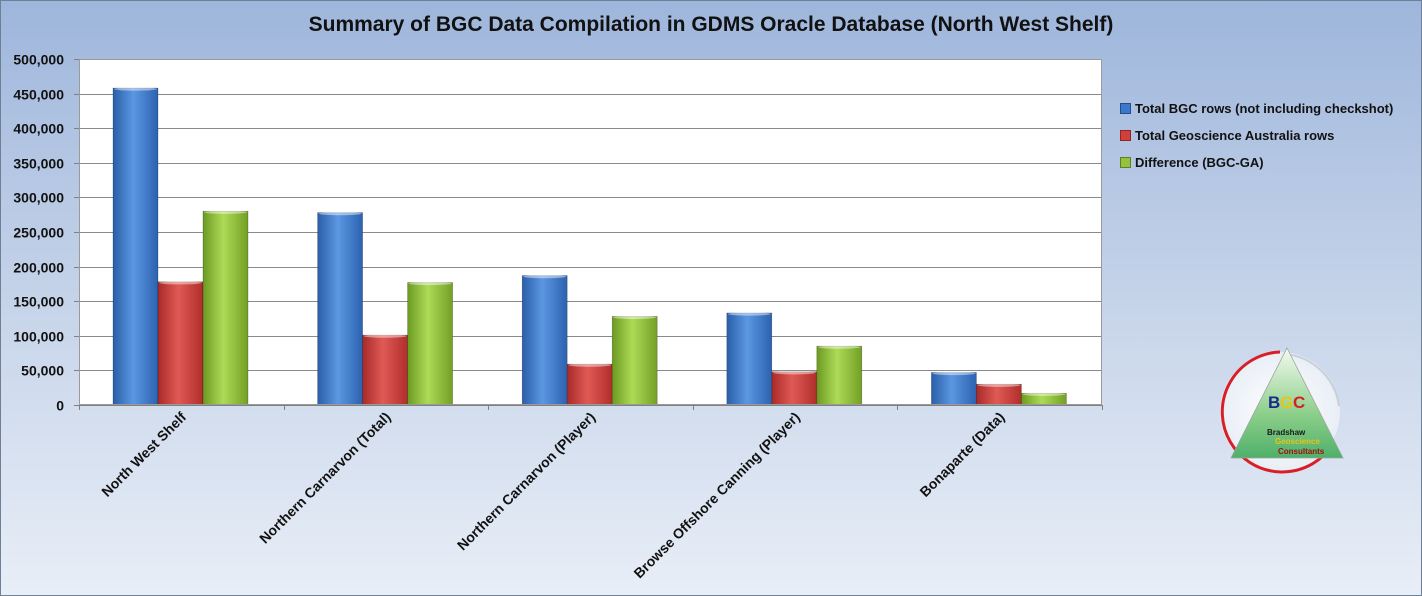 Image resolution: width=1422 pixels, height=596 pixels. I want to click on legend-item: Total BGC rows (not including checkshot), so click(1256, 108).